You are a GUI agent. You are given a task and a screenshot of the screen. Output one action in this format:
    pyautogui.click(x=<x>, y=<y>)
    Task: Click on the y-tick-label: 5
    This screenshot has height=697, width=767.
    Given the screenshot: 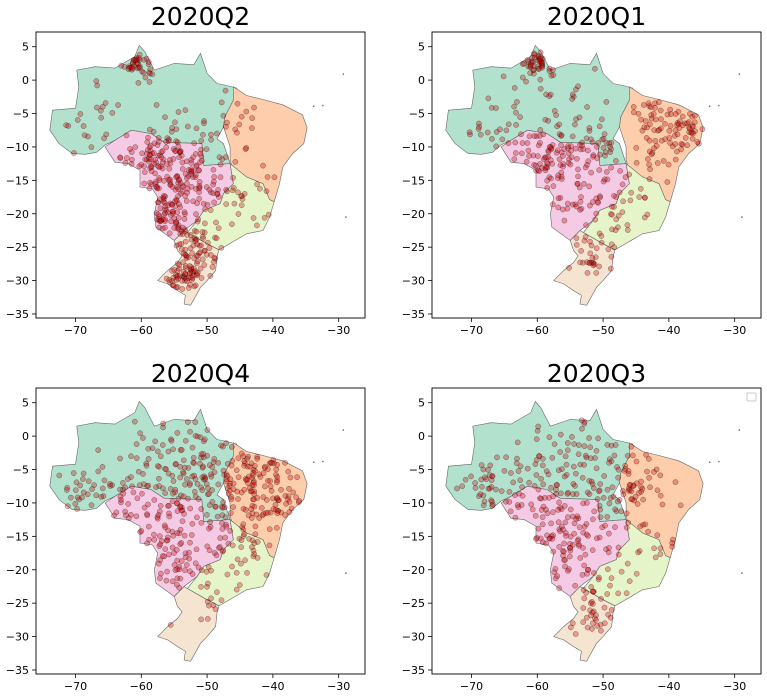 What is the action you would take?
    pyautogui.click(x=421, y=47)
    